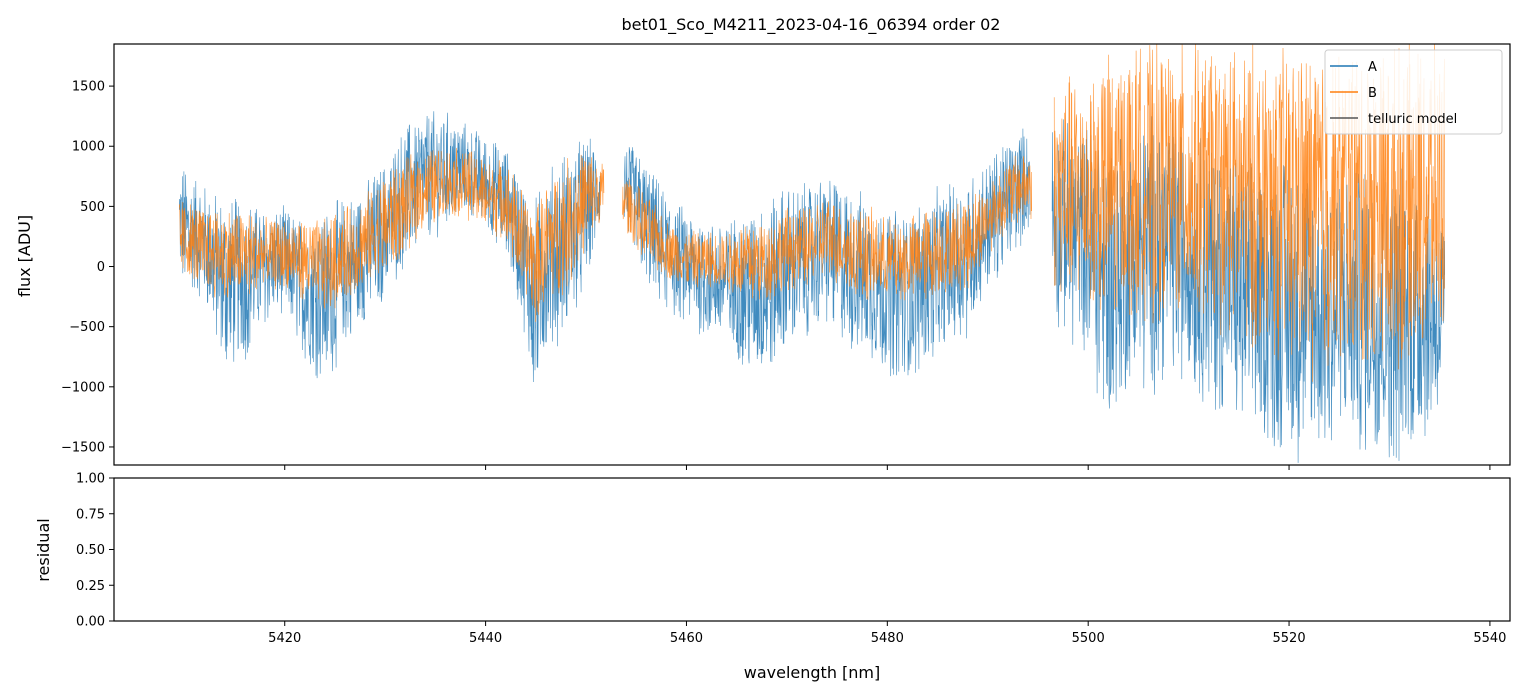  Describe the element at coordinates (1372, 93) in the screenshot. I see `legend-label-b: B` at that location.